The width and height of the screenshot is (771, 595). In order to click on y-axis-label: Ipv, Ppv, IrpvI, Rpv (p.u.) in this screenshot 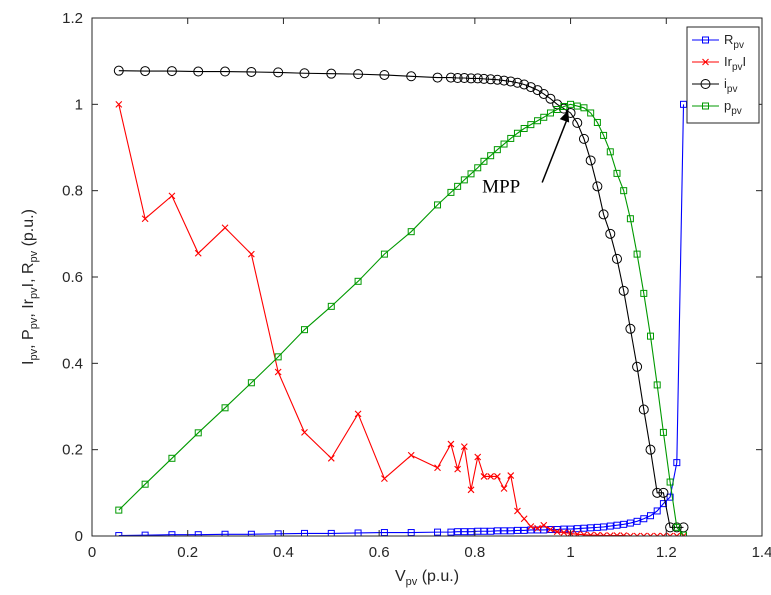, I will do `click(30, 287)`.